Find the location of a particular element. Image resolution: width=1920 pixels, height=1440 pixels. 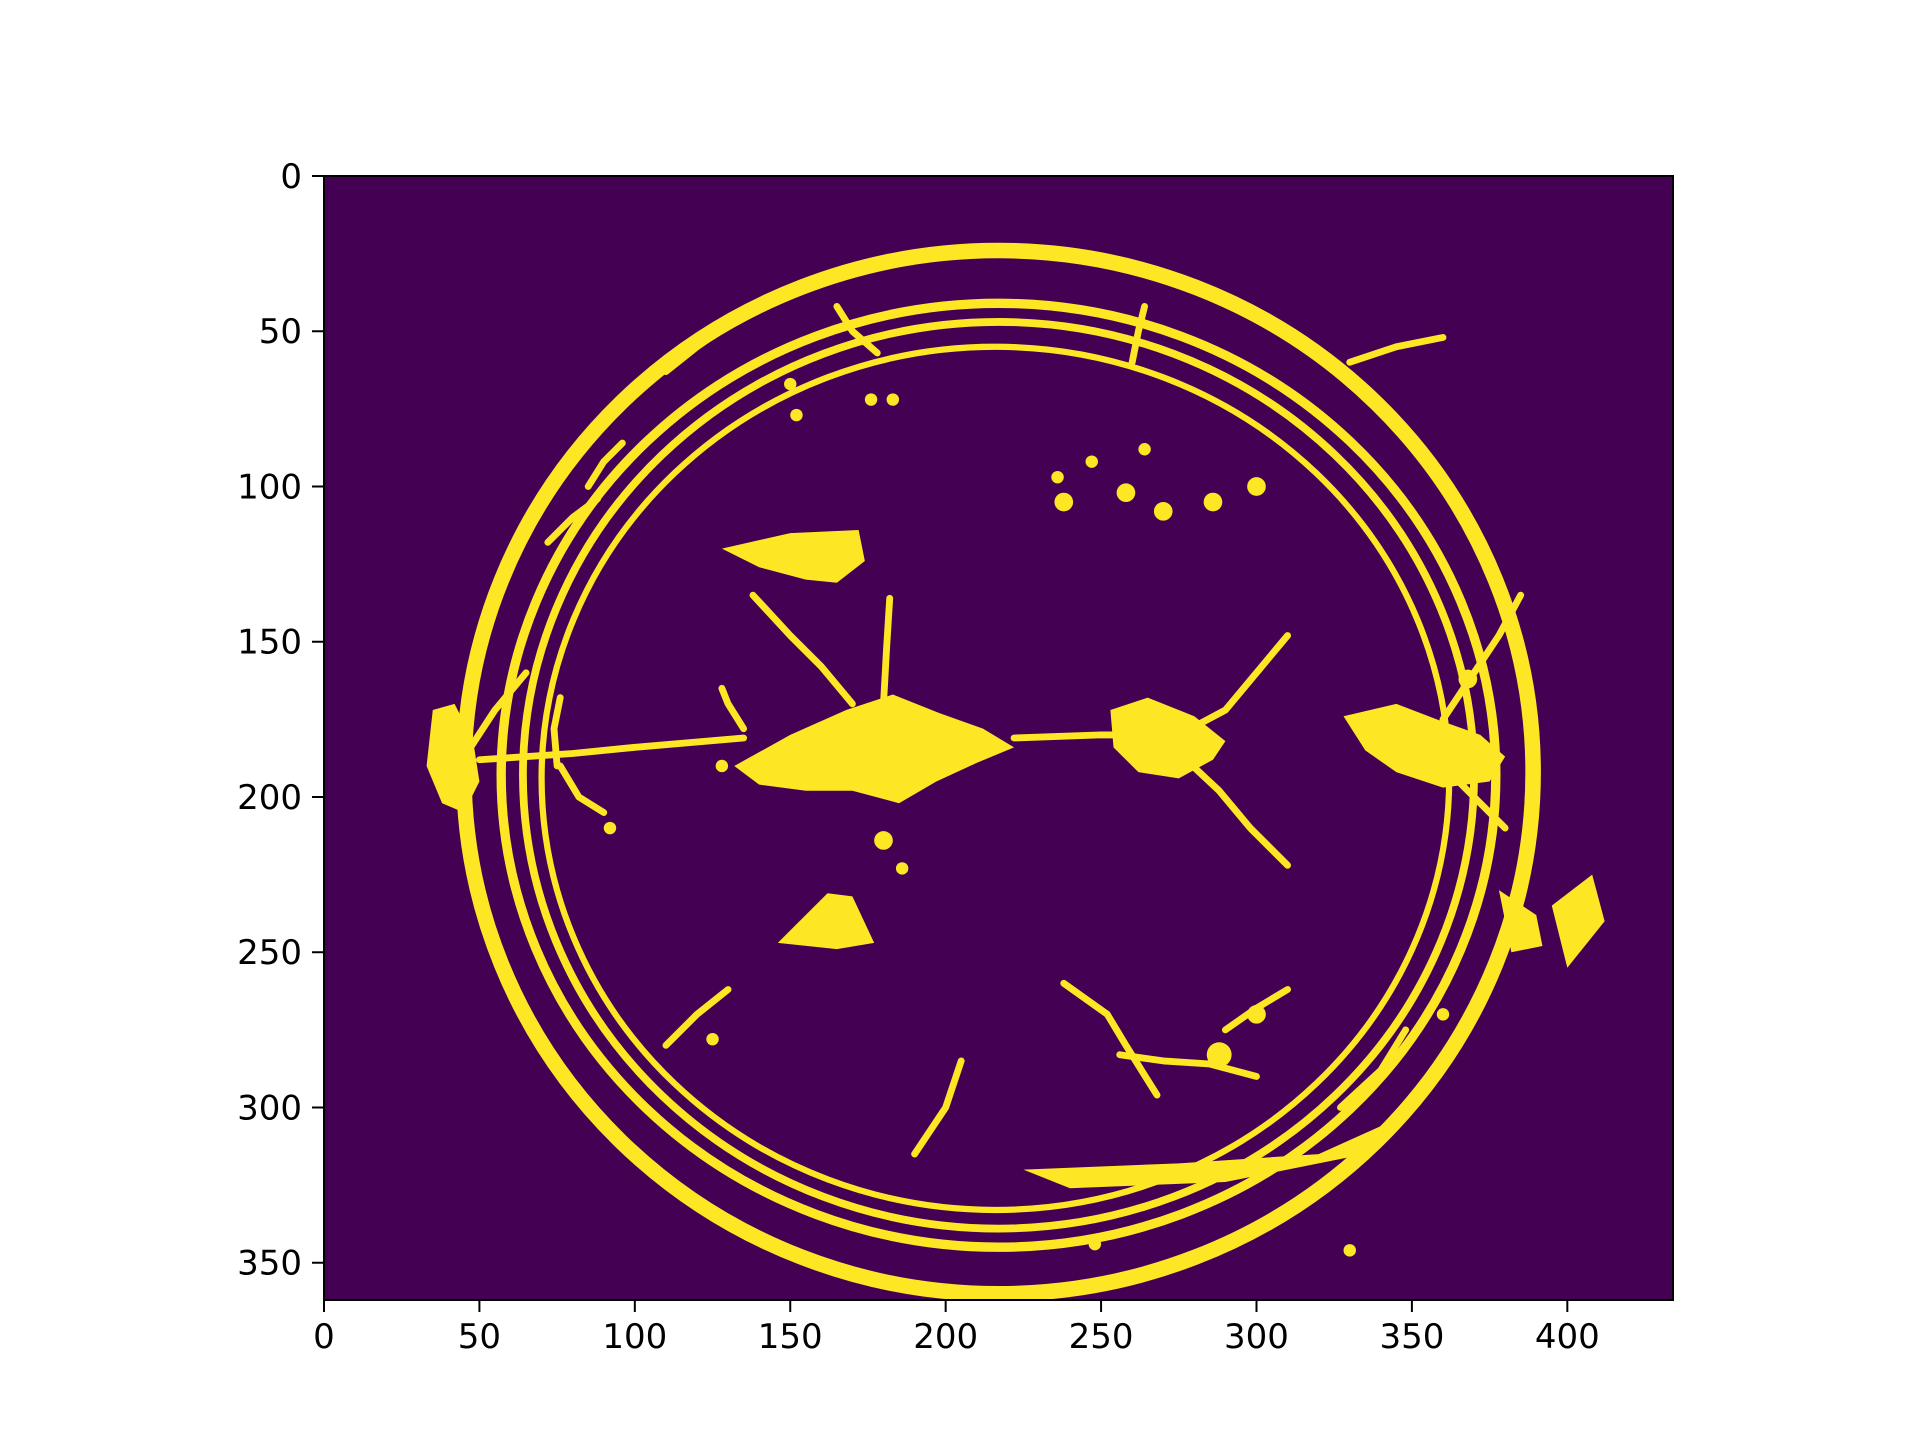

x-tick-label: 100 is located at coordinates (634, 1337).